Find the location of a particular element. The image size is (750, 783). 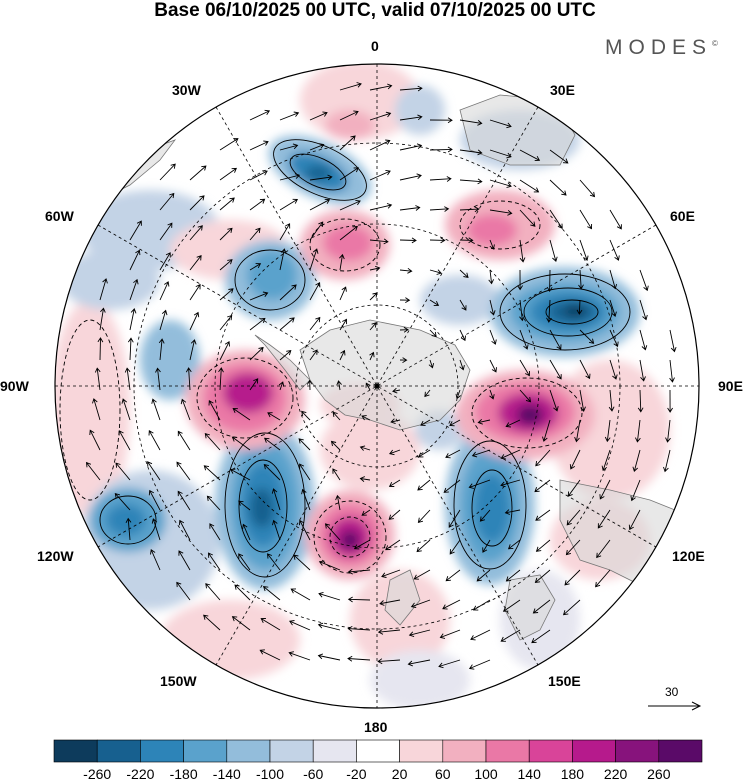

label-120w: 120W is located at coordinates (55, 556).